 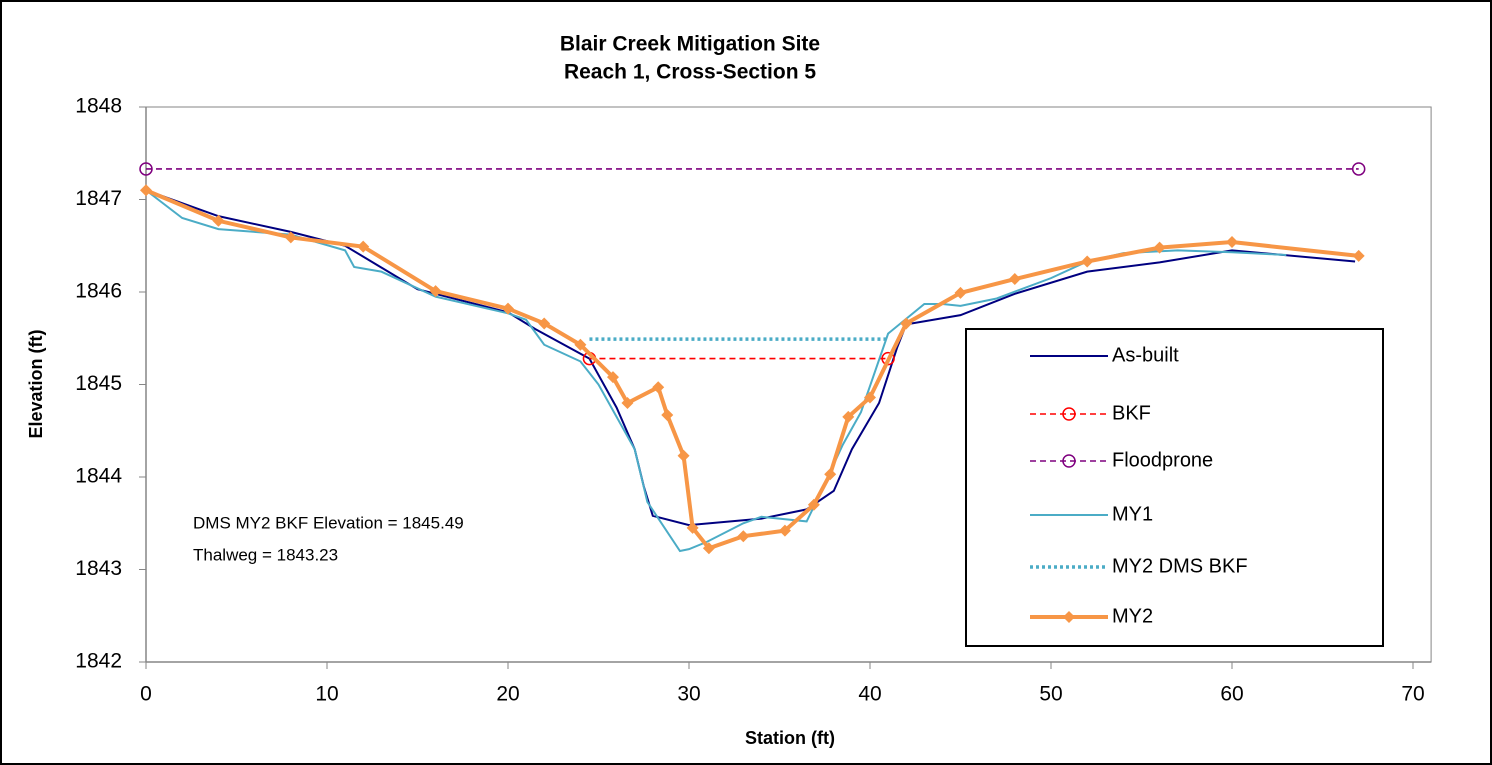 What do you see at coordinates (690, 44) in the screenshot?
I see `chart-title: Blair Creek Mitigation Site` at bounding box center [690, 44].